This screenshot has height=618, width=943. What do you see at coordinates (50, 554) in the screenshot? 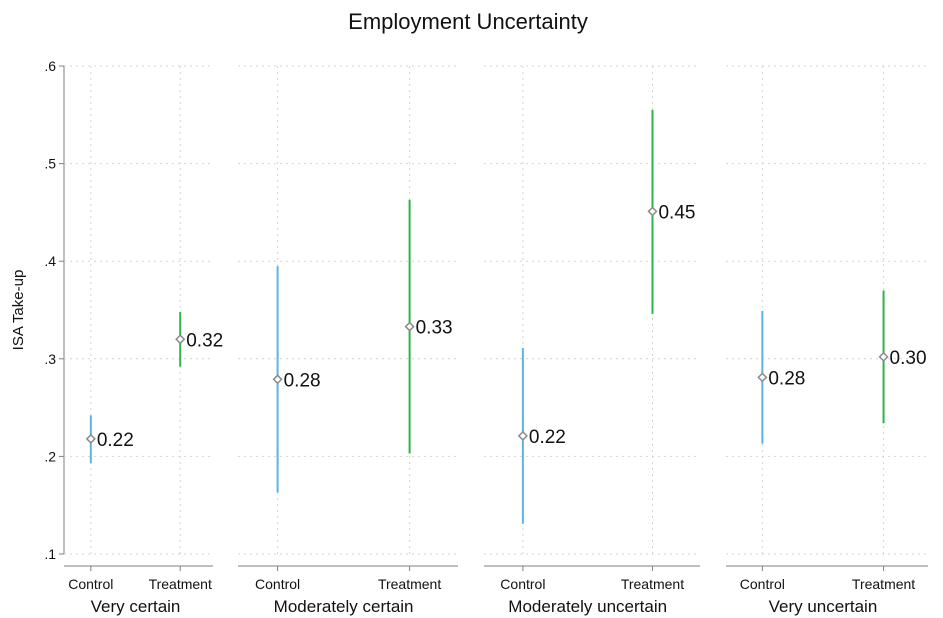
I see `y-tick-label: .1` at bounding box center [50, 554].